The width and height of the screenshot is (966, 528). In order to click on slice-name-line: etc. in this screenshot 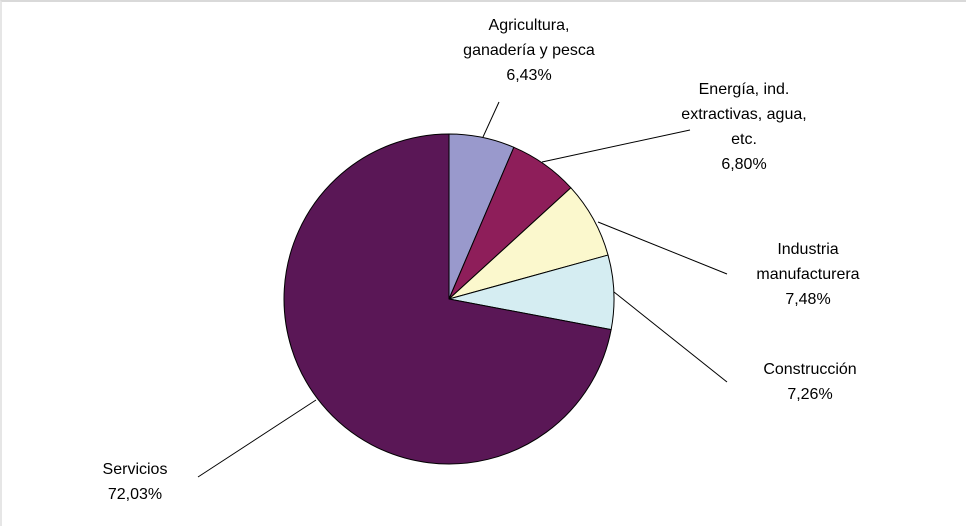, I will do `click(744, 139)`.